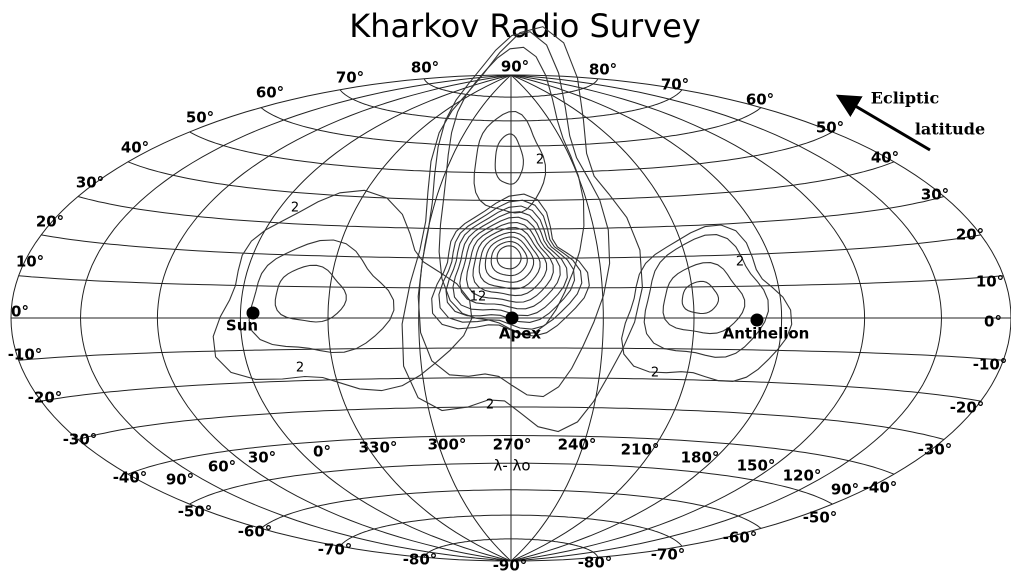 This screenshot has height=574, width=1011. What do you see at coordinates (905, 98) in the screenshot?
I see `legend-text: Ecliptic` at bounding box center [905, 98].